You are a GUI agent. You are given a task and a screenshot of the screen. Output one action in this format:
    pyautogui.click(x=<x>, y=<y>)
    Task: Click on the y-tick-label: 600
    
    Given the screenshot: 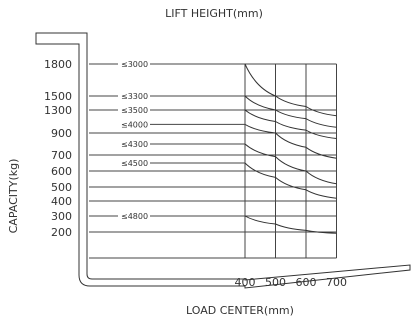 What is the action you would take?
    pyautogui.click(x=61, y=171)
    